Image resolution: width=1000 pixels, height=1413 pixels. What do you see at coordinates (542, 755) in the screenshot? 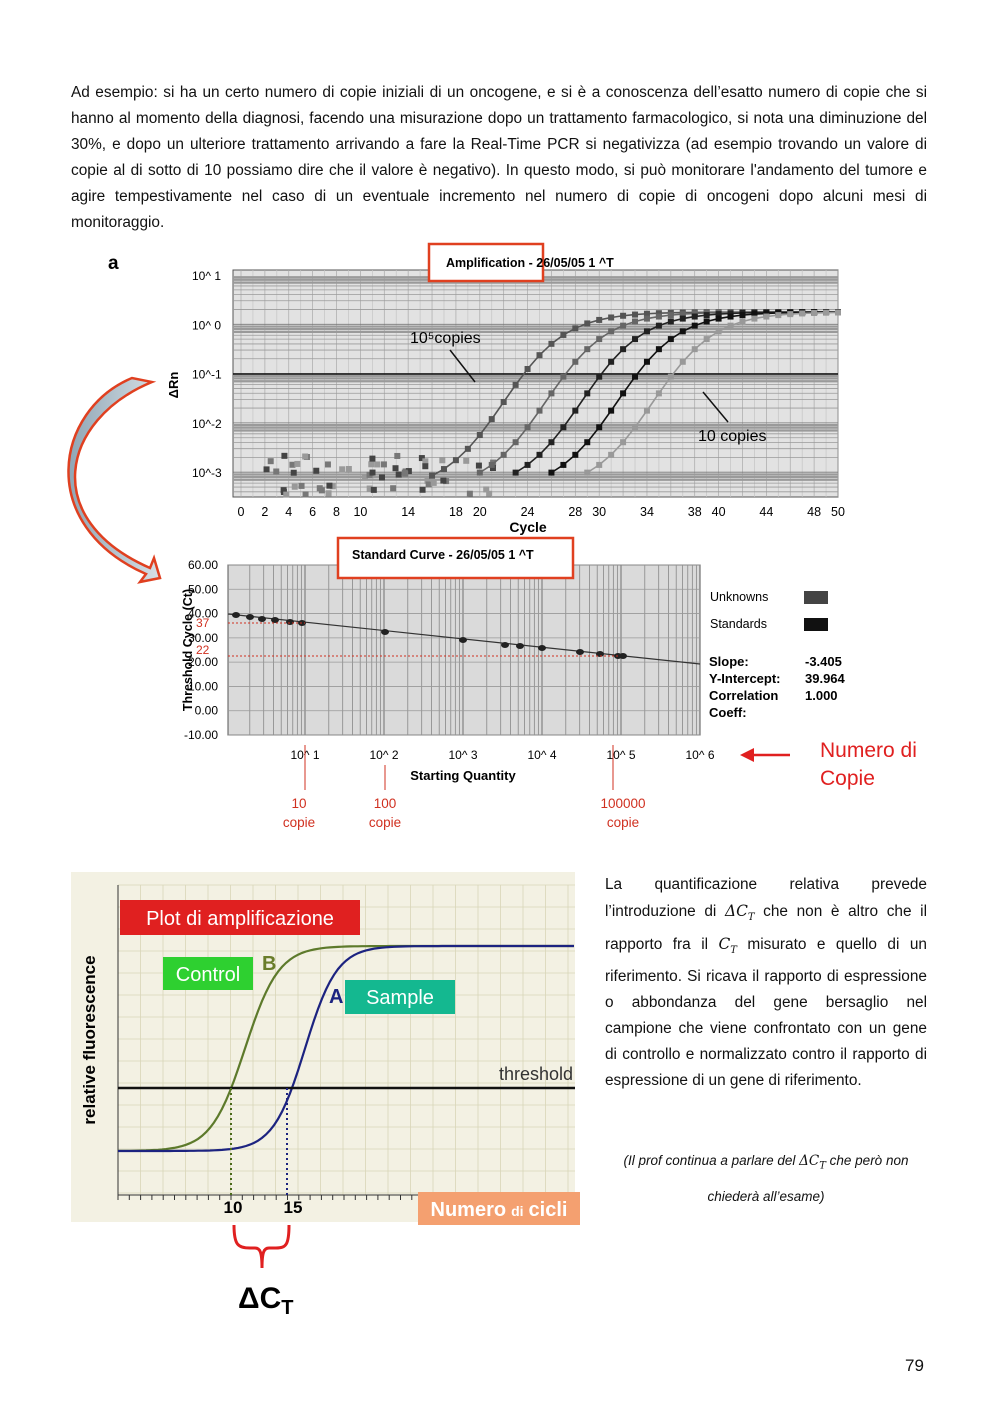
I see `x-tick-label: 10^ 4` at bounding box center [542, 755].